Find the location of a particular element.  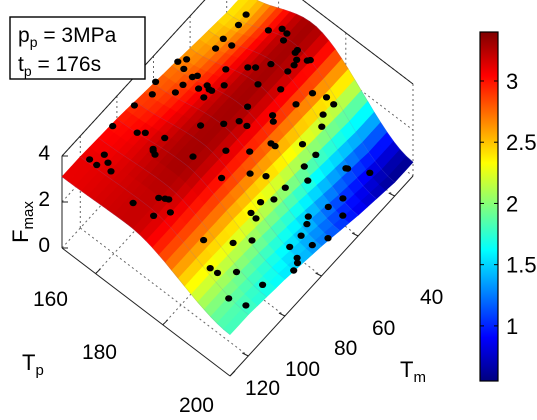

x-tick-180: 180 is located at coordinates (99, 352).